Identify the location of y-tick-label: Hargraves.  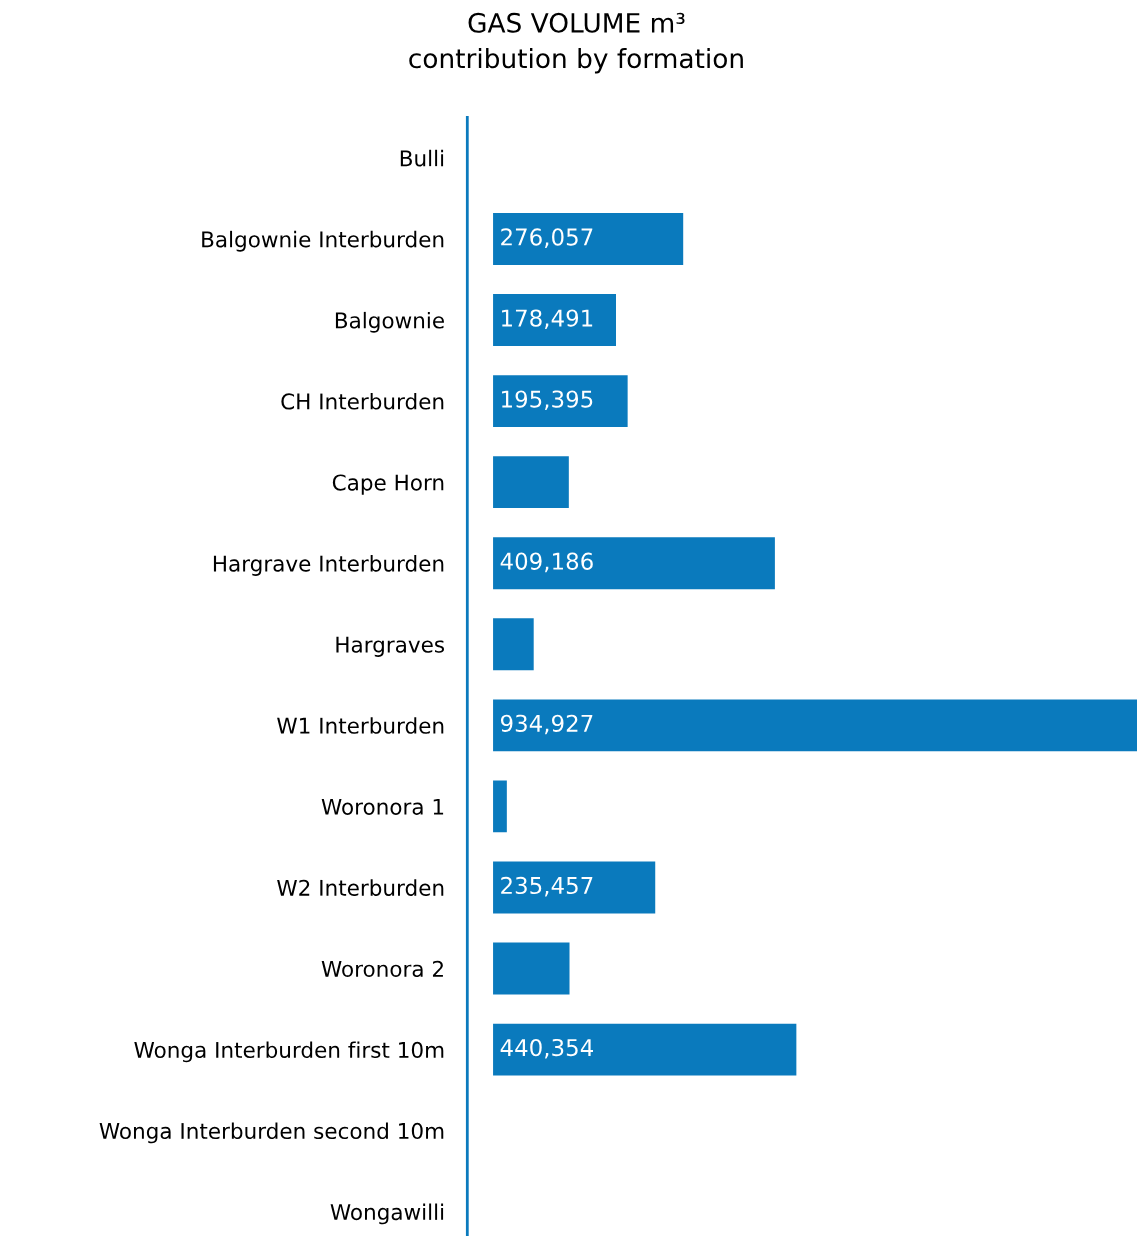
(390, 646).